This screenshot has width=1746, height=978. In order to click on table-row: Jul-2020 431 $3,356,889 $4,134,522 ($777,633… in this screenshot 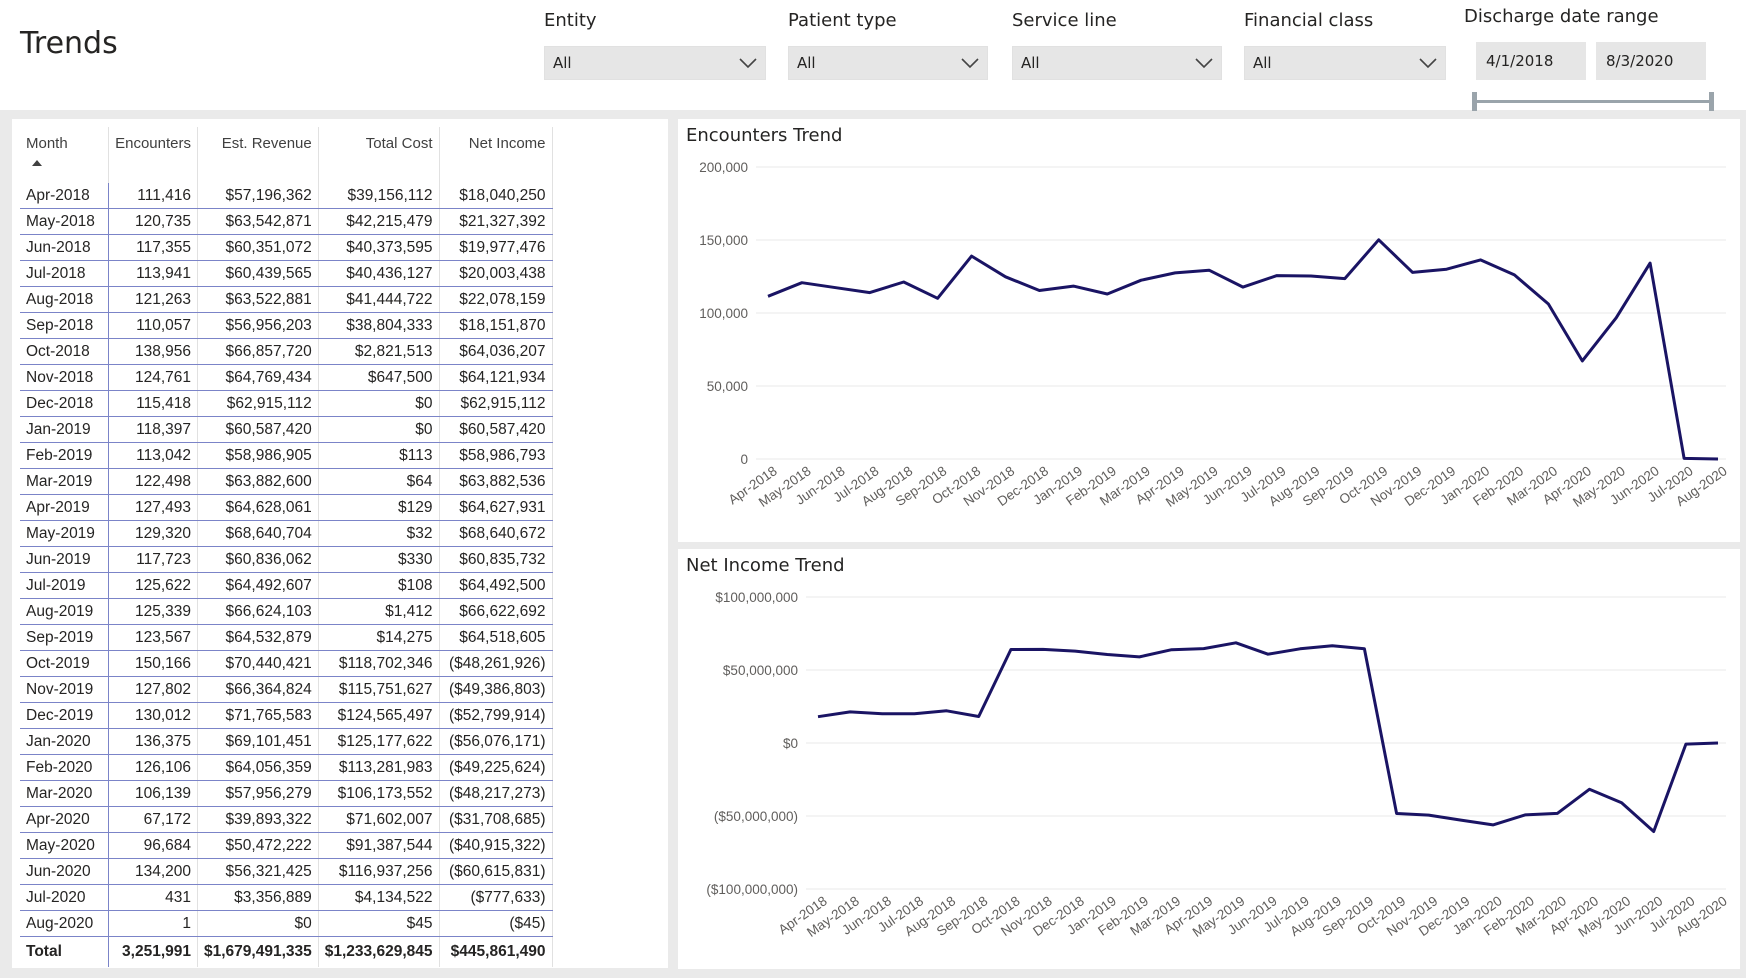, I will do `click(286, 897)`.